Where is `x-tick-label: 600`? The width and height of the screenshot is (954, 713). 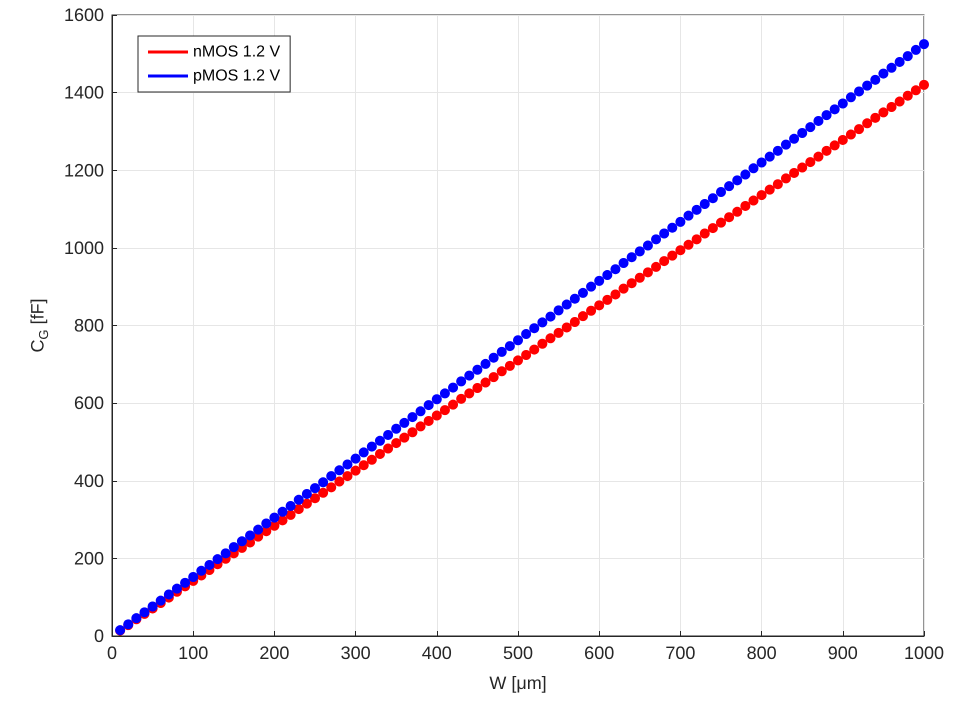 x-tick-label: 600 is located at coordinates (599, 653).